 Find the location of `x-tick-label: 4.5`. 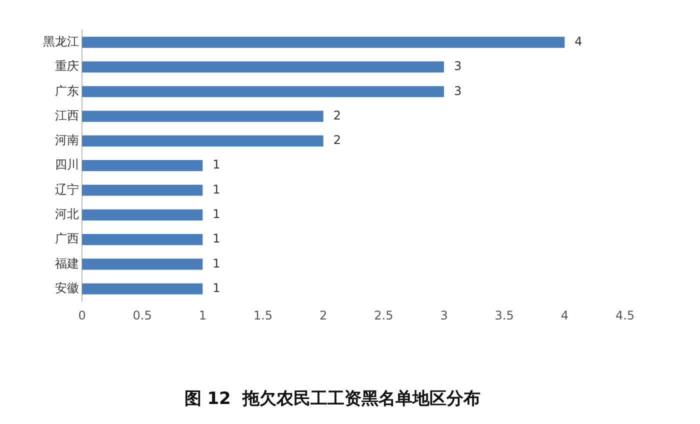

x-tick-label: 4.5 is located at coordinates (625, 315).